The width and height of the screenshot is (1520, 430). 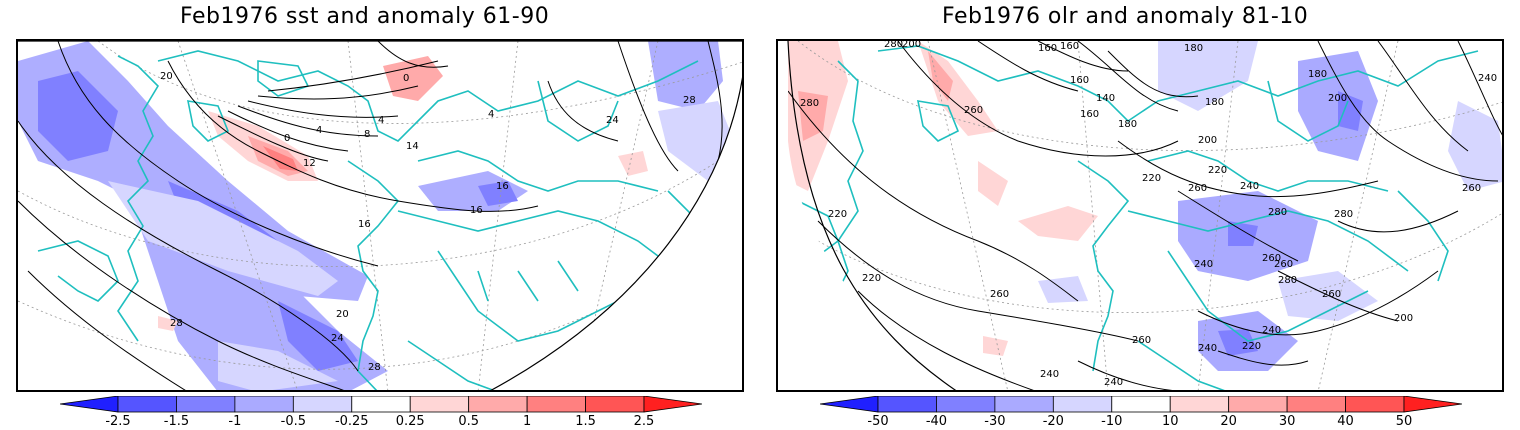 What do you see at coordinates (849, 404) in the screenshot?
I see `colorbar-arrow-low` at bounding box center [849, 404].